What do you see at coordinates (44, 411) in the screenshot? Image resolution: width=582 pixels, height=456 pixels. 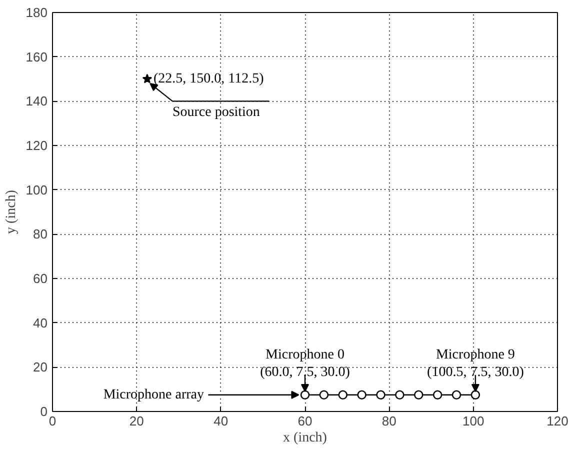 I see `y-tick-label: 0` at bounding box center [44, 411].